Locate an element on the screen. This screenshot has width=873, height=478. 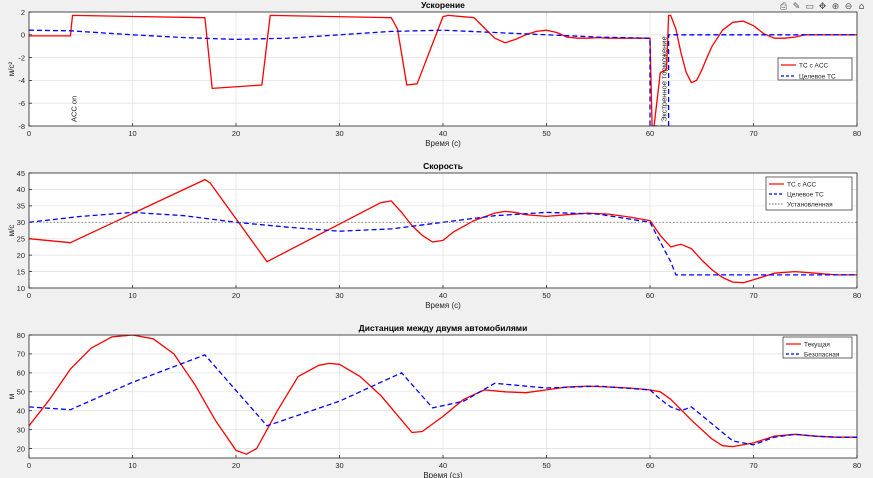
y-tick-label: 35 is located at coordinates (21, 206).